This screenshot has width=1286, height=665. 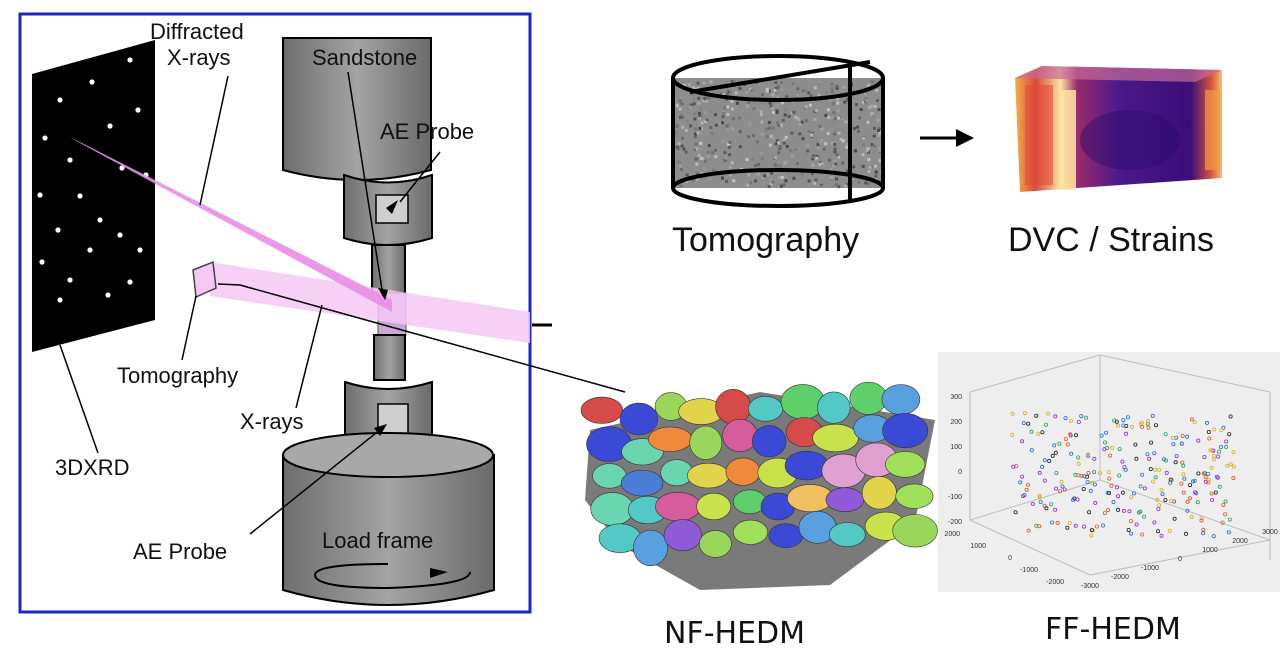 I want to click on label-tomography-output: Tomography, so click(x=766, y=240).